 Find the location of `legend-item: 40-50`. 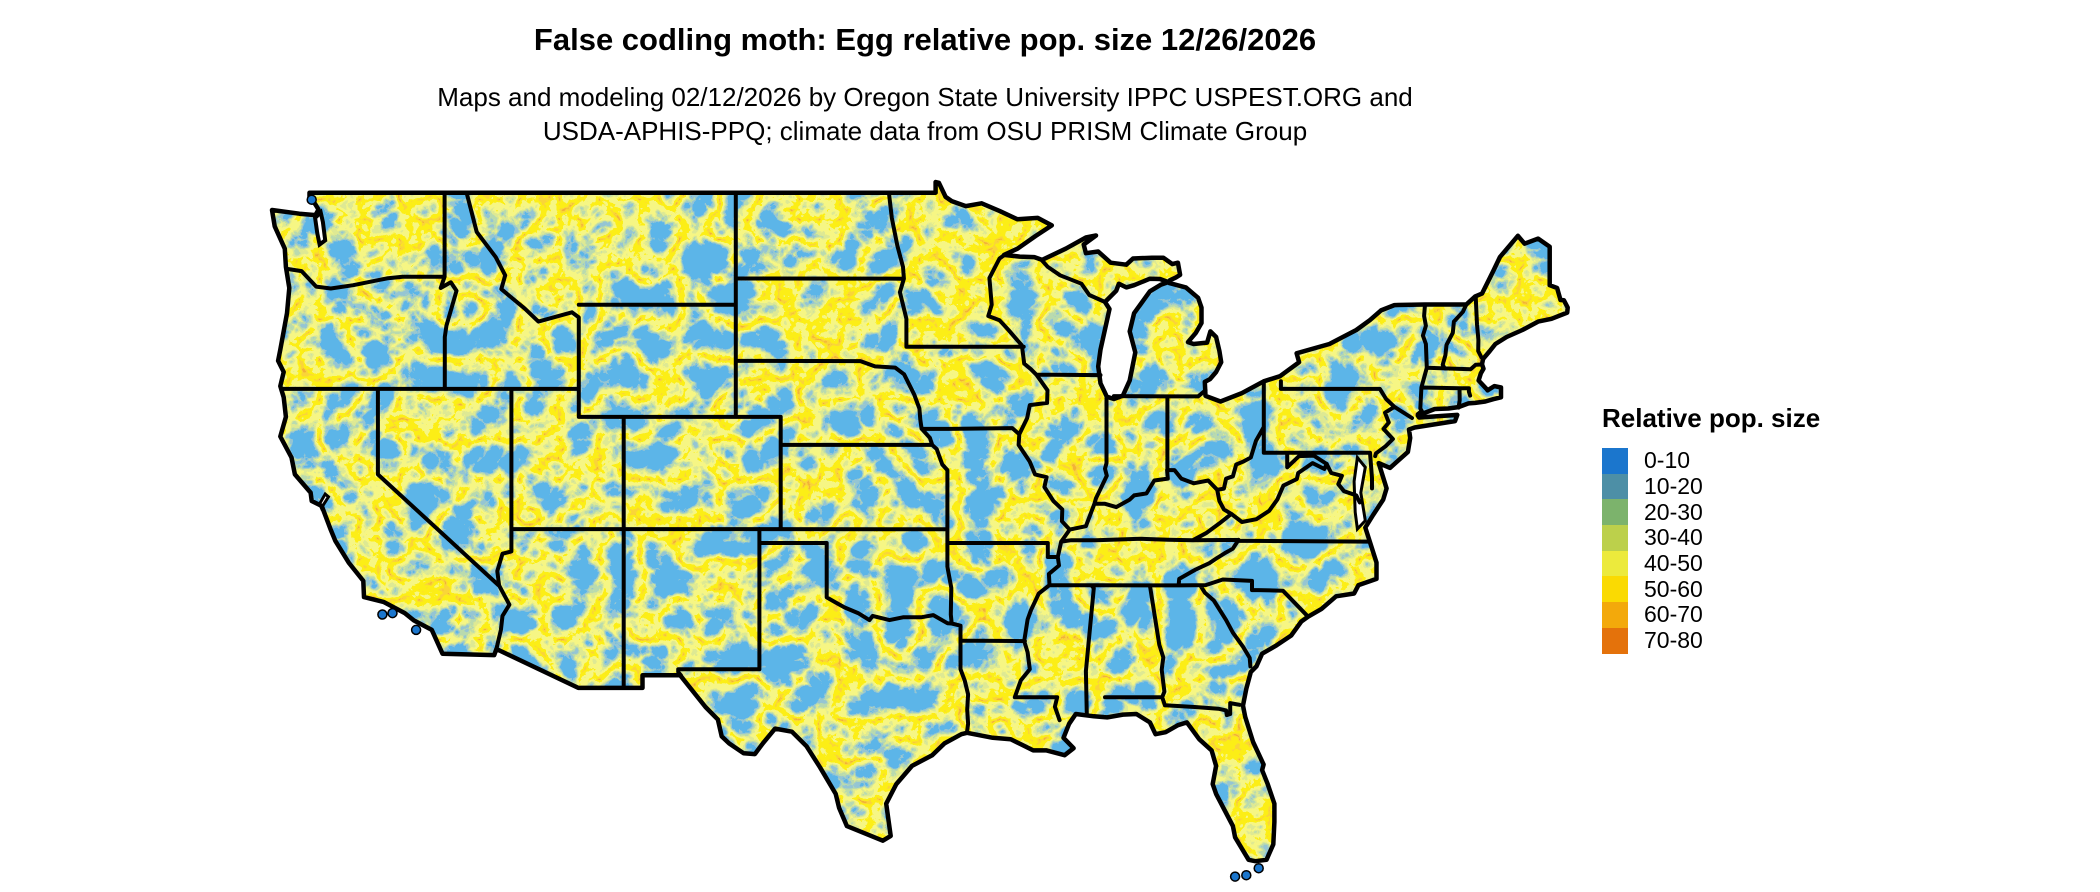

legend-item: 40-50 is located at coordinates (1711, 563).